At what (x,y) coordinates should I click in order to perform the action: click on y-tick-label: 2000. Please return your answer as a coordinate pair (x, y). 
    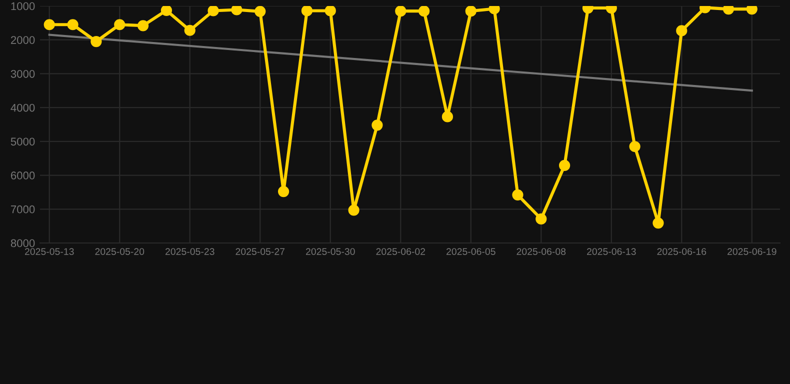
    Looking at the image, I should click on (22, 40).